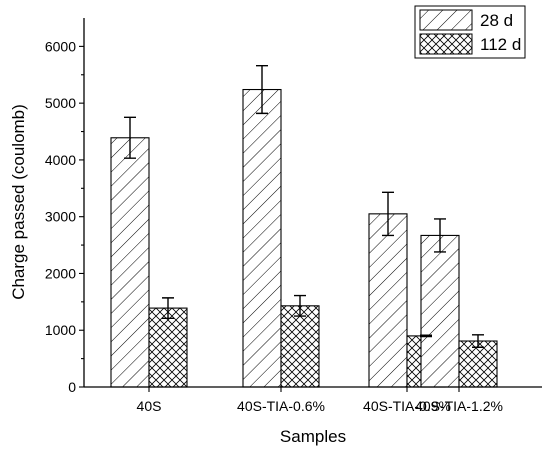 The height and width of the screenshot is (449, 550). What do you see at coordinates (470, 32) in the screenshot?
I see `legend: 28 d 112 d` at bounding box center [470, 32].